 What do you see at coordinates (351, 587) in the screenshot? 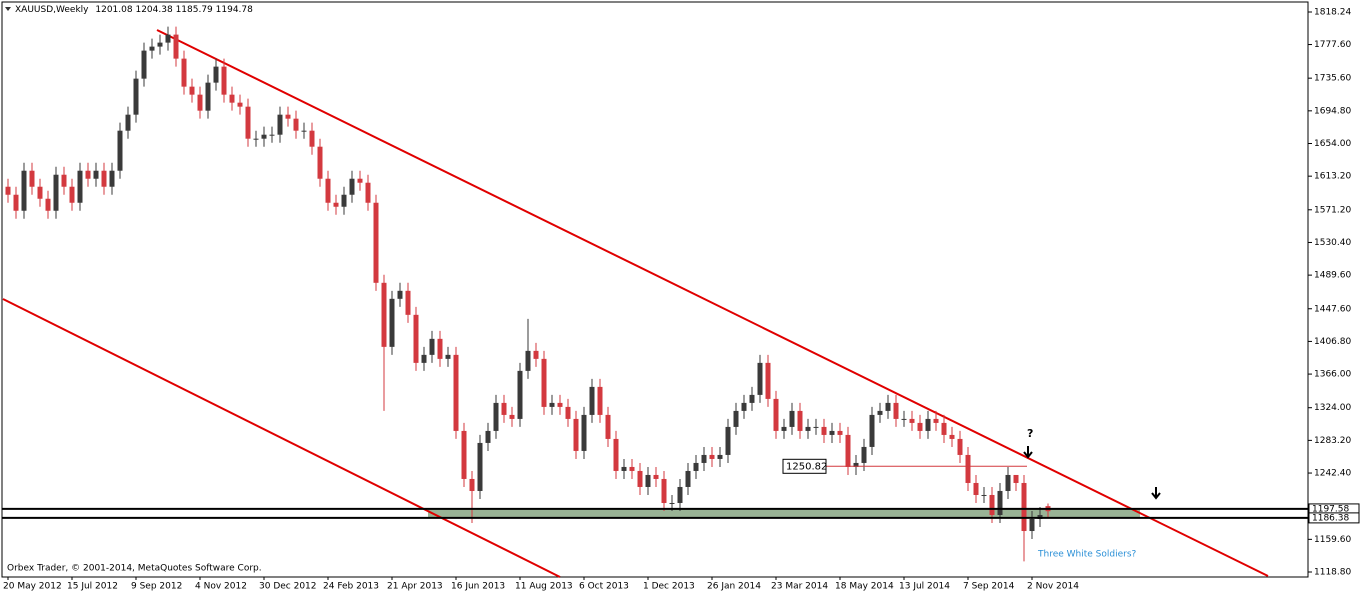
I see `x-tick-label: 24 Feb 2013` at bounding box center [351, 587].